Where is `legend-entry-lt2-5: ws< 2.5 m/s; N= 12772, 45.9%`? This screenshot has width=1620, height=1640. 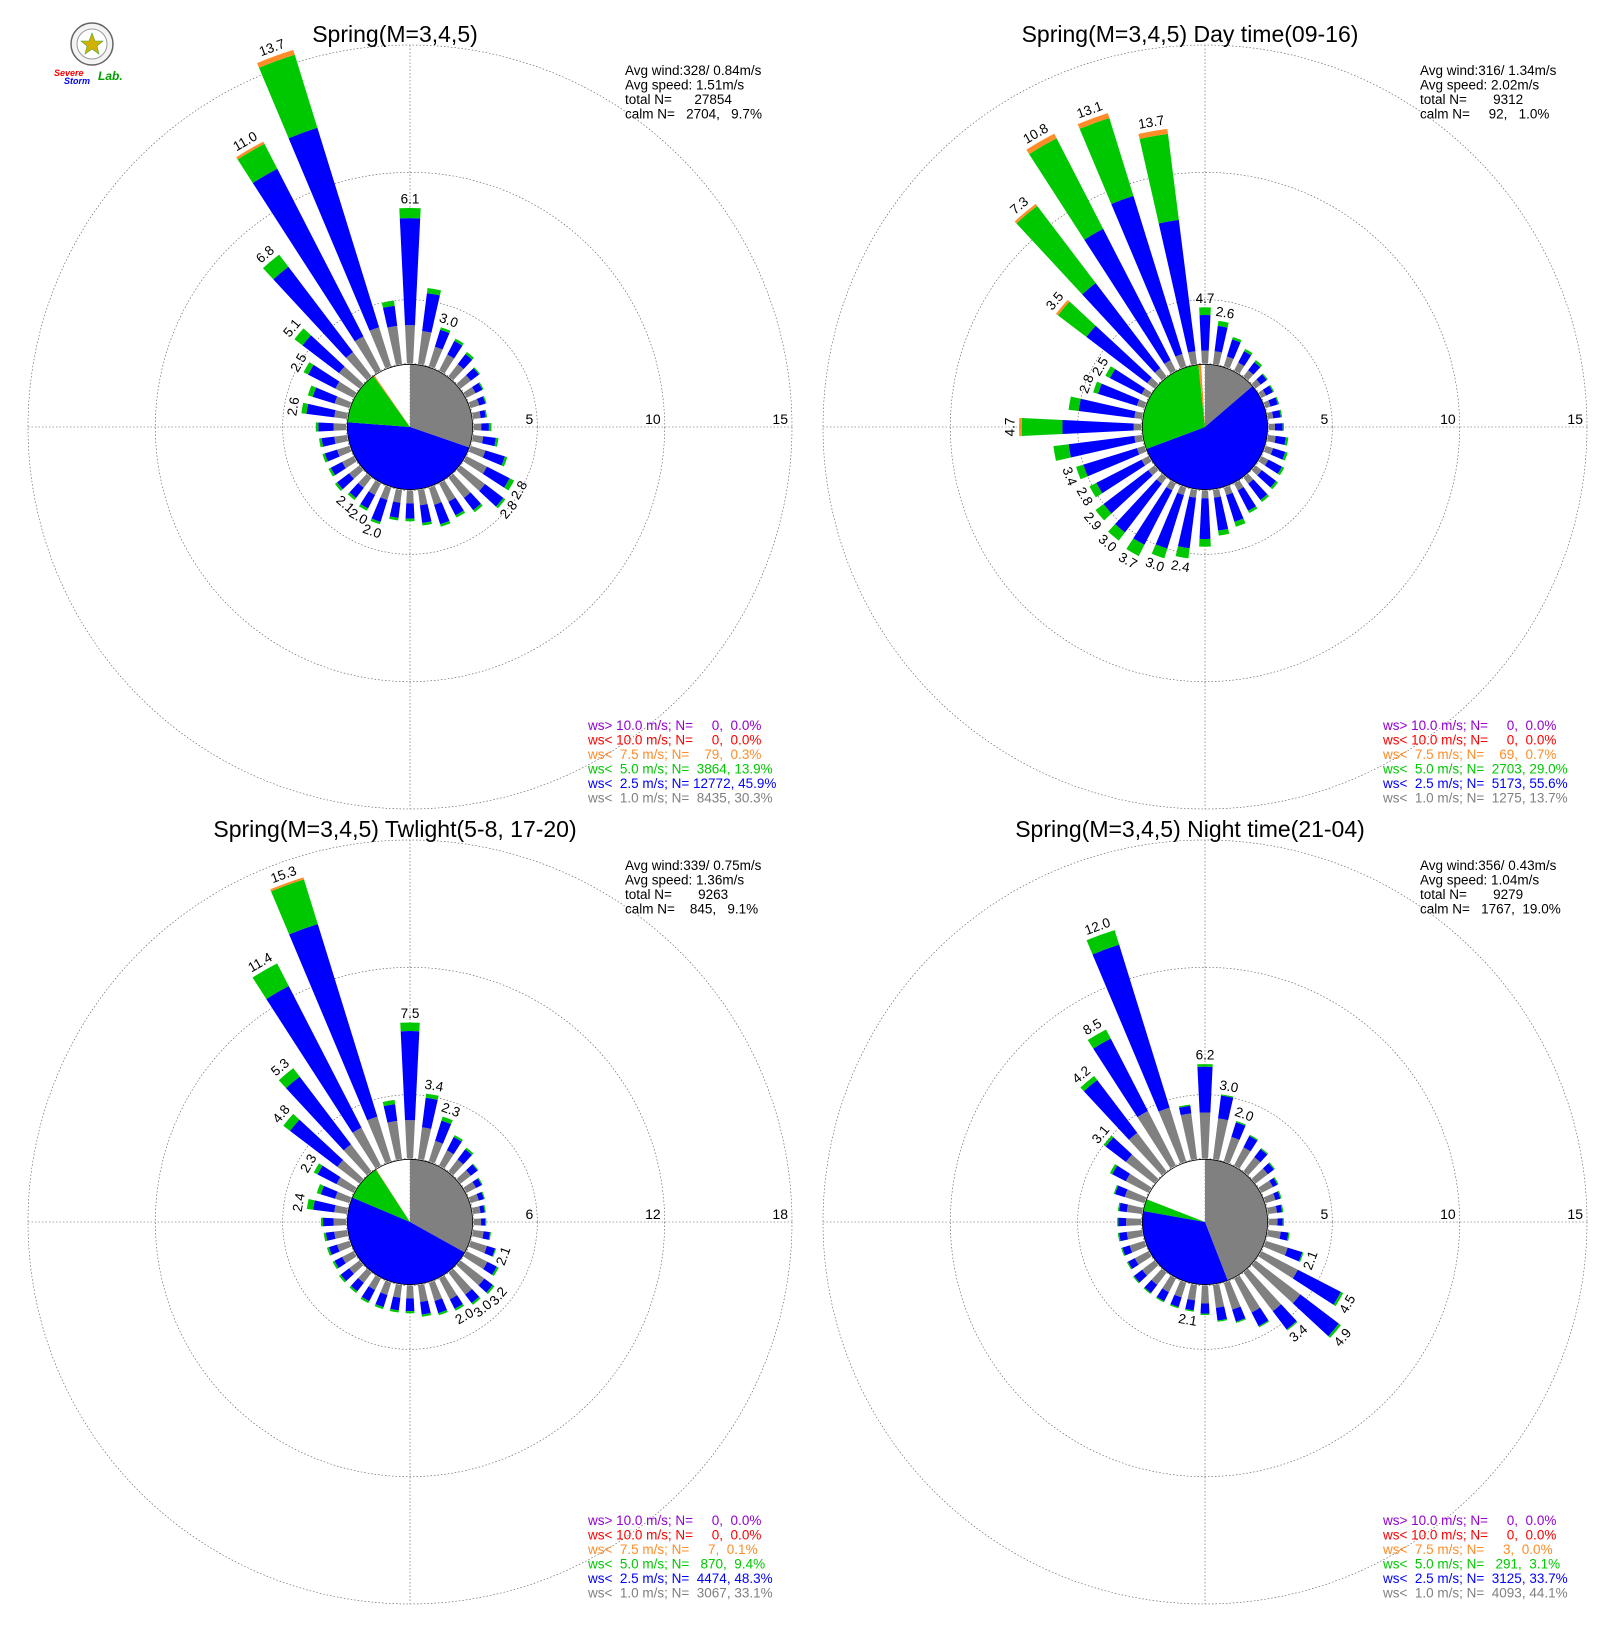
legend-entry-lt2-5: ws< 2.5 m/s; N= 12772, 45.9% is located at coordinates (681, 783).